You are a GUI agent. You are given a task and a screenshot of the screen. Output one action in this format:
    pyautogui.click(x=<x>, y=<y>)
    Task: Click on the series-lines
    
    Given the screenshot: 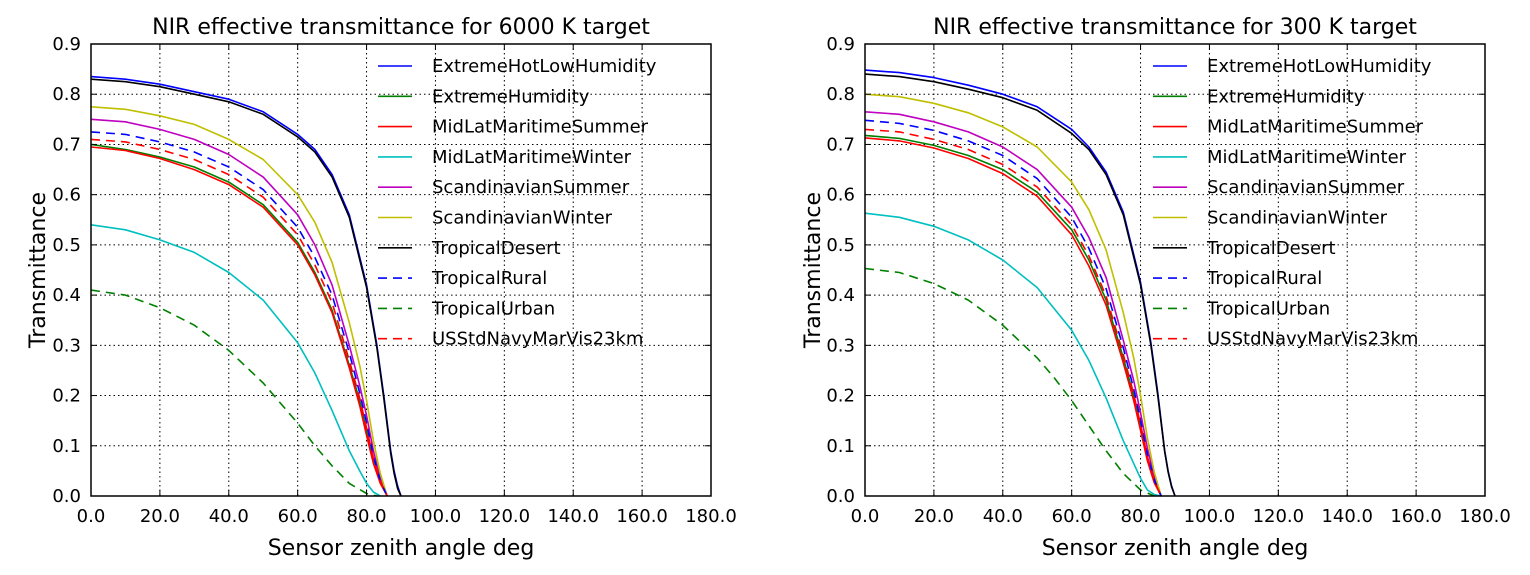 What is the action you would take?
    pyautogui.click(x=246, y=286)
    